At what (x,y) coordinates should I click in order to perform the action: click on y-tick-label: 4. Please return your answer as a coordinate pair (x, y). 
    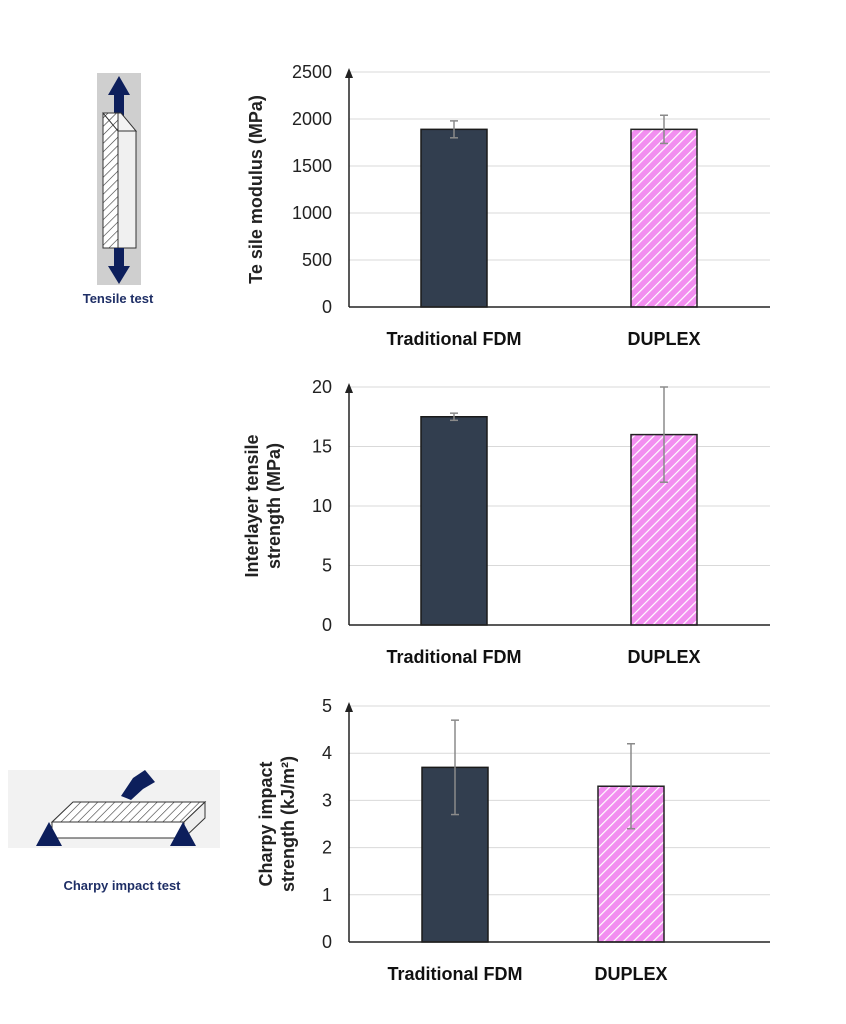
    Looking at the image, I should click on (327, 753).